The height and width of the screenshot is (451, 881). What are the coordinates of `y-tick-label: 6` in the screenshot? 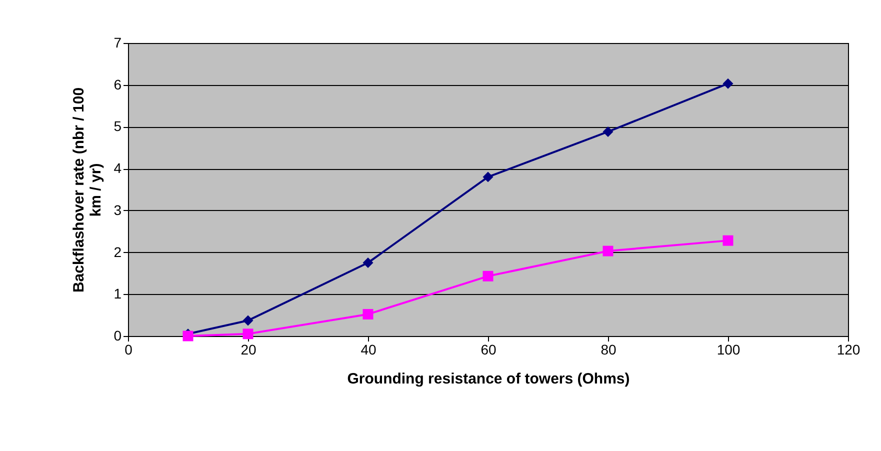 It's located at (118, 84).